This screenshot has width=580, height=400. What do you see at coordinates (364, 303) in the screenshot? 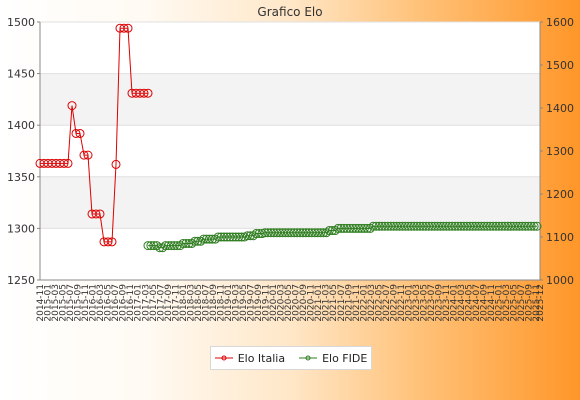
I see `x-tick-label: 2022-01` at bounding box center [364, 303].